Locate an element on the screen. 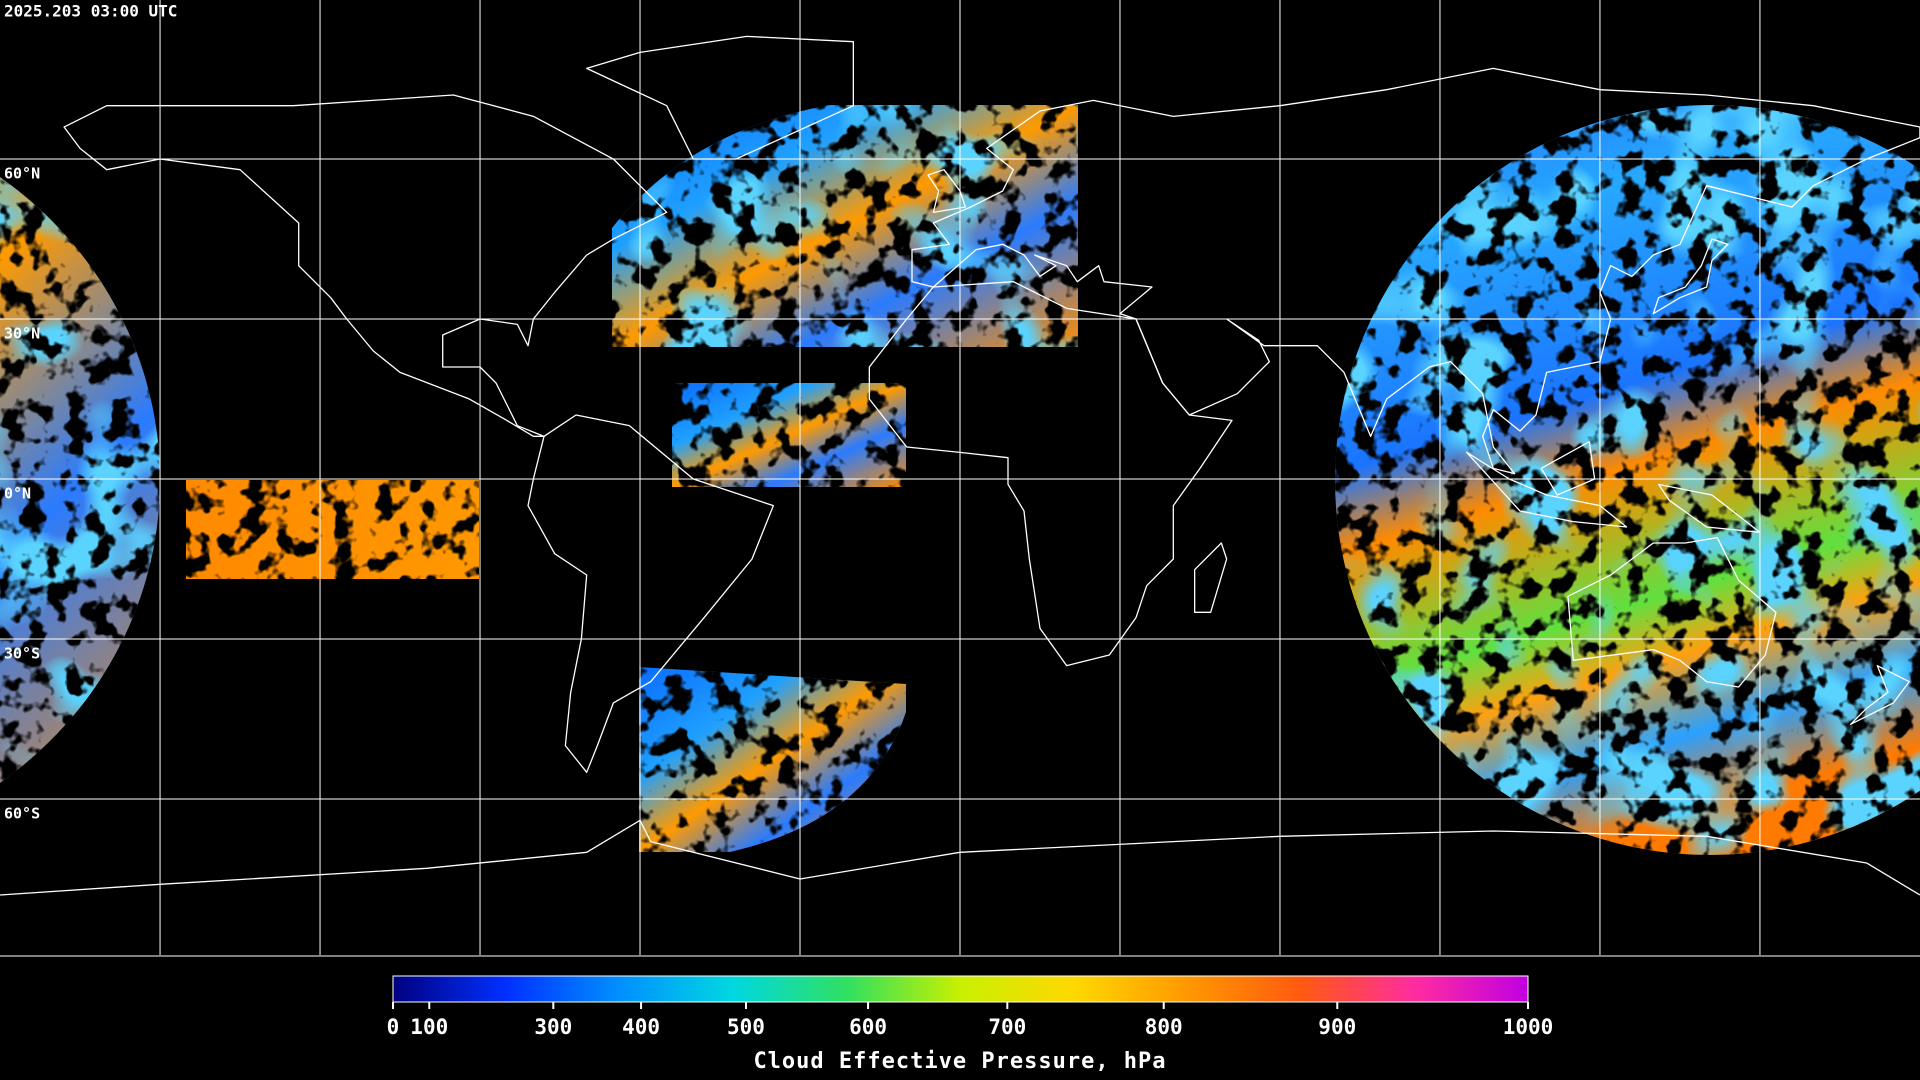 The height and width of the screenshot is (1080, 1920). colorbar-tick-label: 400 is located at coordinates (641, 1027).